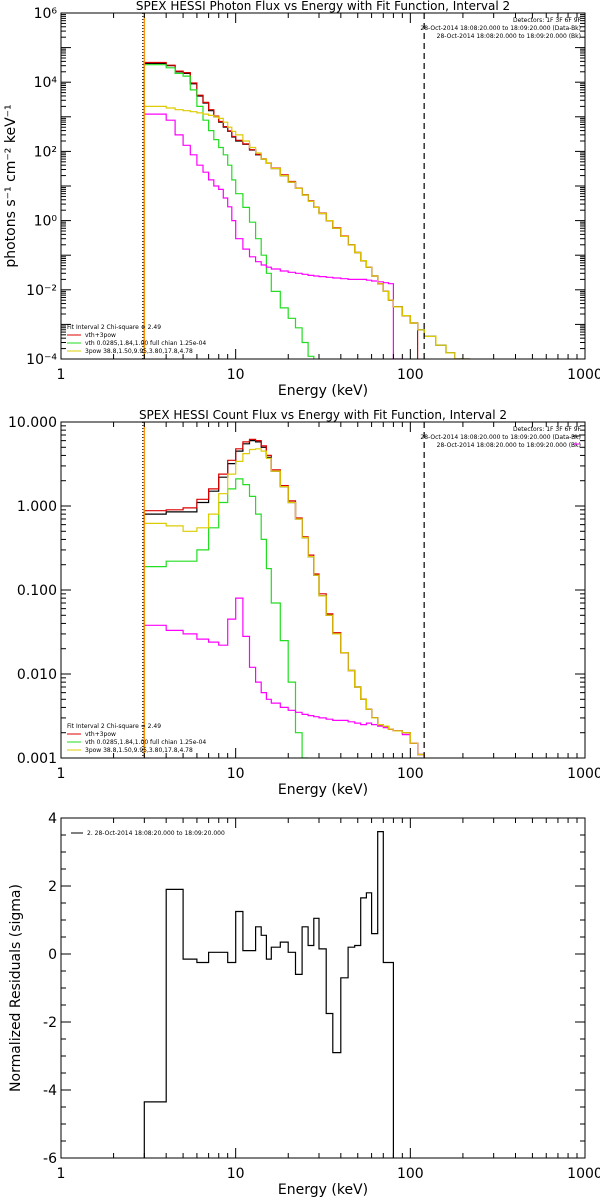 This screenshot has height=1200, width=600. What do you see at coordinates (37, 507) in the screenshot?
I see `y-tick-label: 1.000` at bounding box center [37, 507].